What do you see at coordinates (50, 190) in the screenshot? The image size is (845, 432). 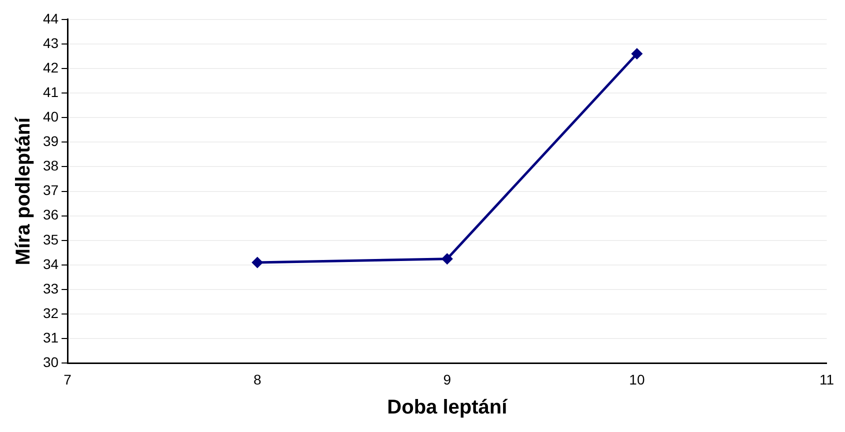 I see `y-tick-label: 37` at bounding box center [50, 190].